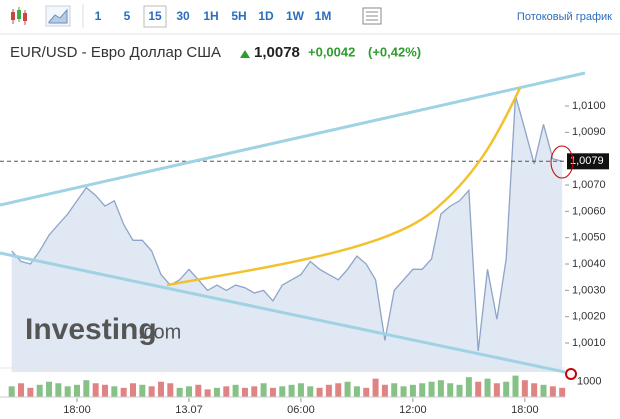 Image resolution: width=620 pixels, height=419 pixels. Describe the element at coordinates (589, 290) in the screenshot. I see `y-tick-label: 1,0030` at that location.